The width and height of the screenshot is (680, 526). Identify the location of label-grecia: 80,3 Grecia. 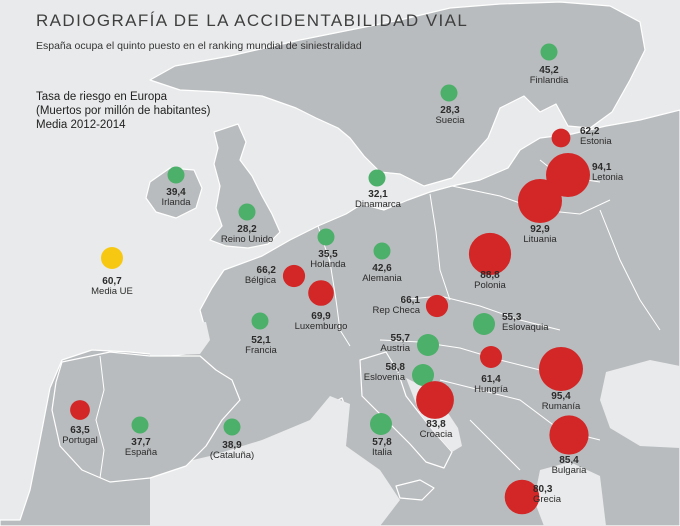
(547, 495).